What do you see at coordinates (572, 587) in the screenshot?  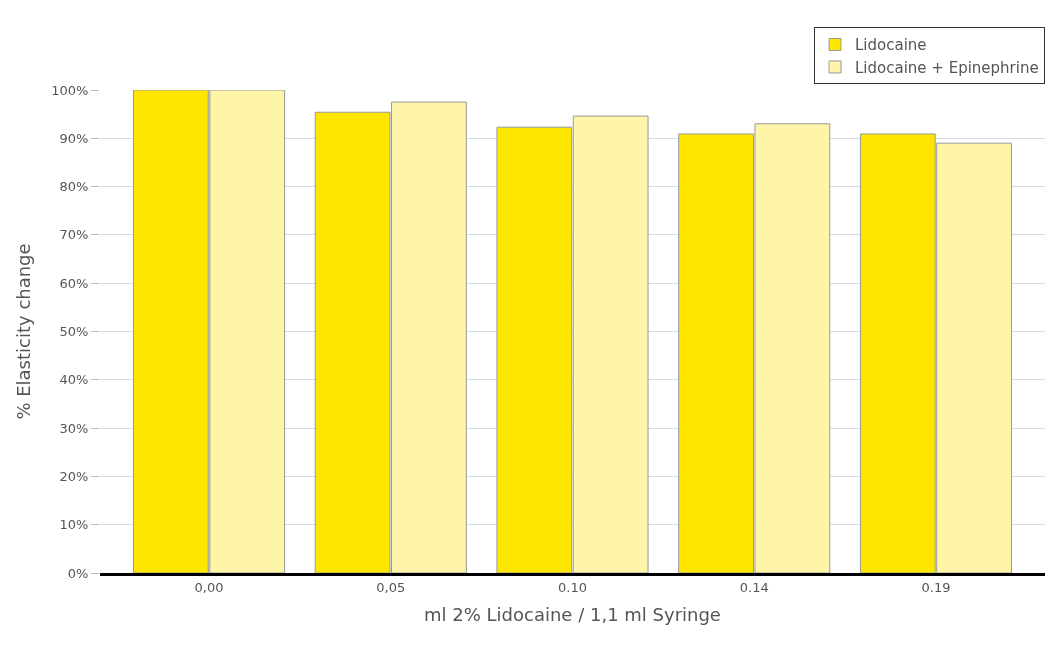 I see `x-tick-label: 0.10` at bounding box center [572, 587].